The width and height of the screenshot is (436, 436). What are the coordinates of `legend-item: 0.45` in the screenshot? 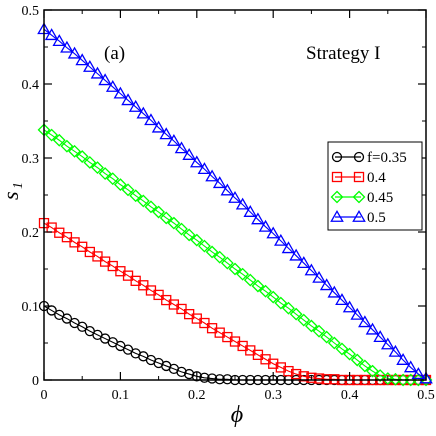 It's located at (361, 198).